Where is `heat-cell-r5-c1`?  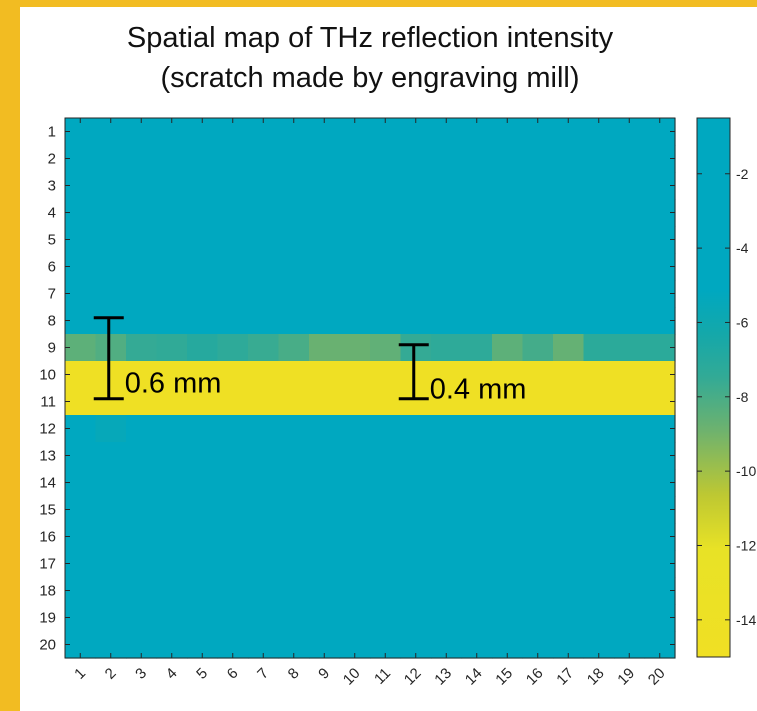 heat-cell-r5-c1 is located at coordinates (81, 240).